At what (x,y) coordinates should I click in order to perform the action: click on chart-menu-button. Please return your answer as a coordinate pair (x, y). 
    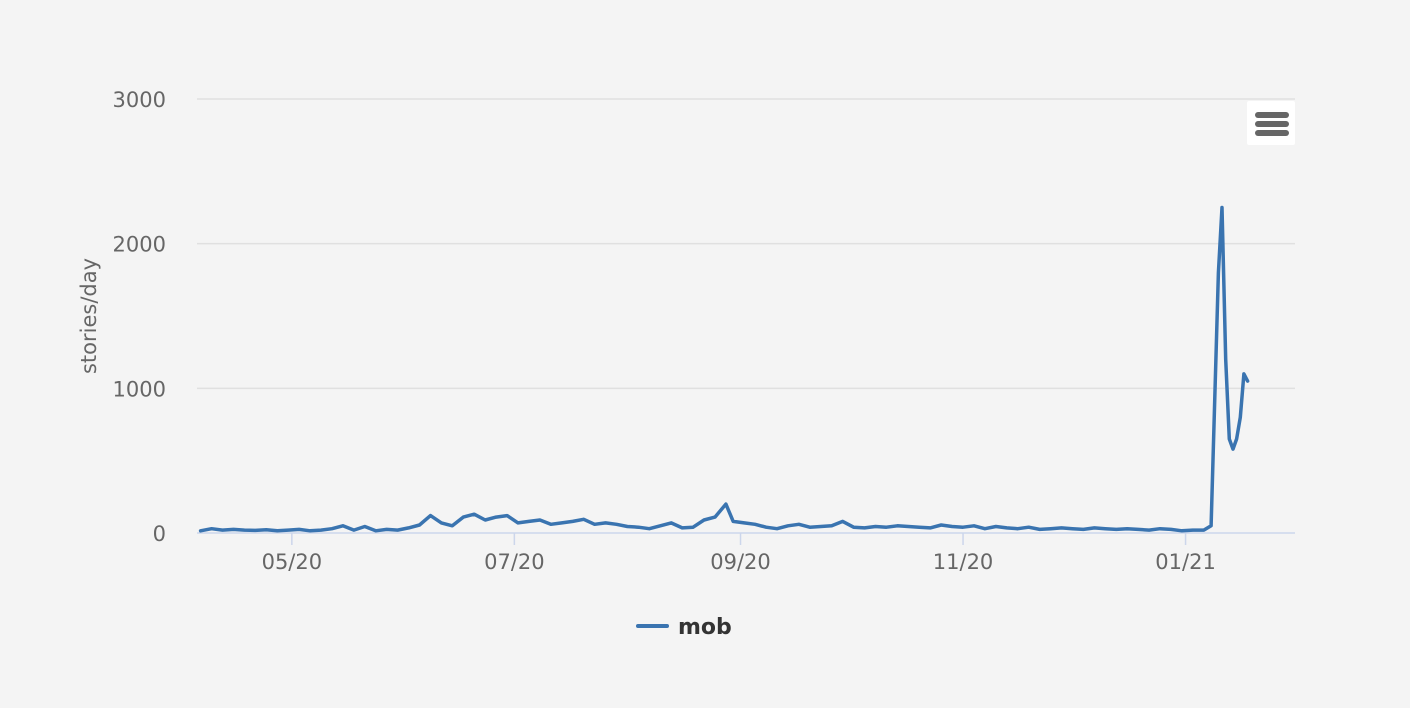
    Looking at the image, I should click on (1271, 123).